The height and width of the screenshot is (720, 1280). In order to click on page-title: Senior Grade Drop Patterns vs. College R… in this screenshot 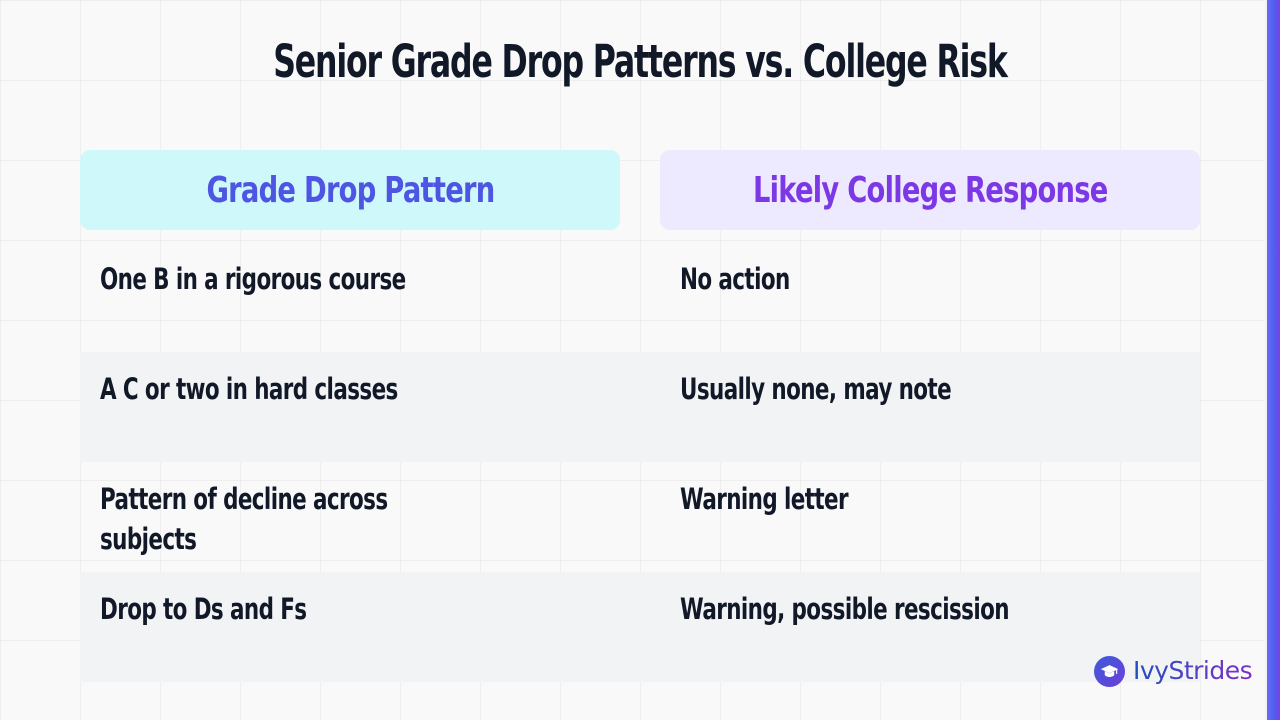, I will do `click(640, 61)`.